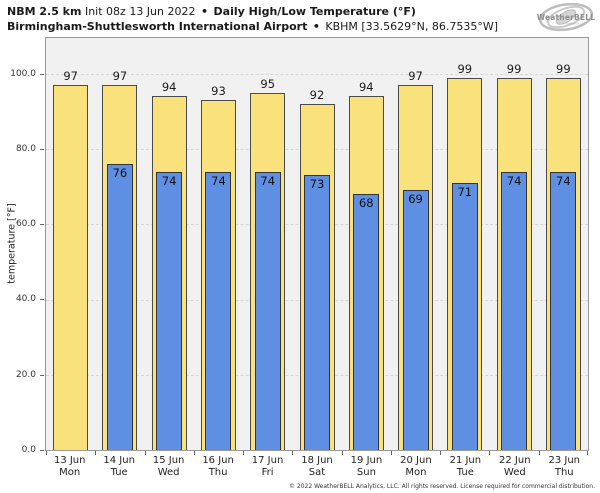 Image resolution: width=600 pixels, height=493 pixels. What do you see at coordinates (119, 307) in the screenshot?
I see `low-bar: 76` at bounding box center [119, 307].